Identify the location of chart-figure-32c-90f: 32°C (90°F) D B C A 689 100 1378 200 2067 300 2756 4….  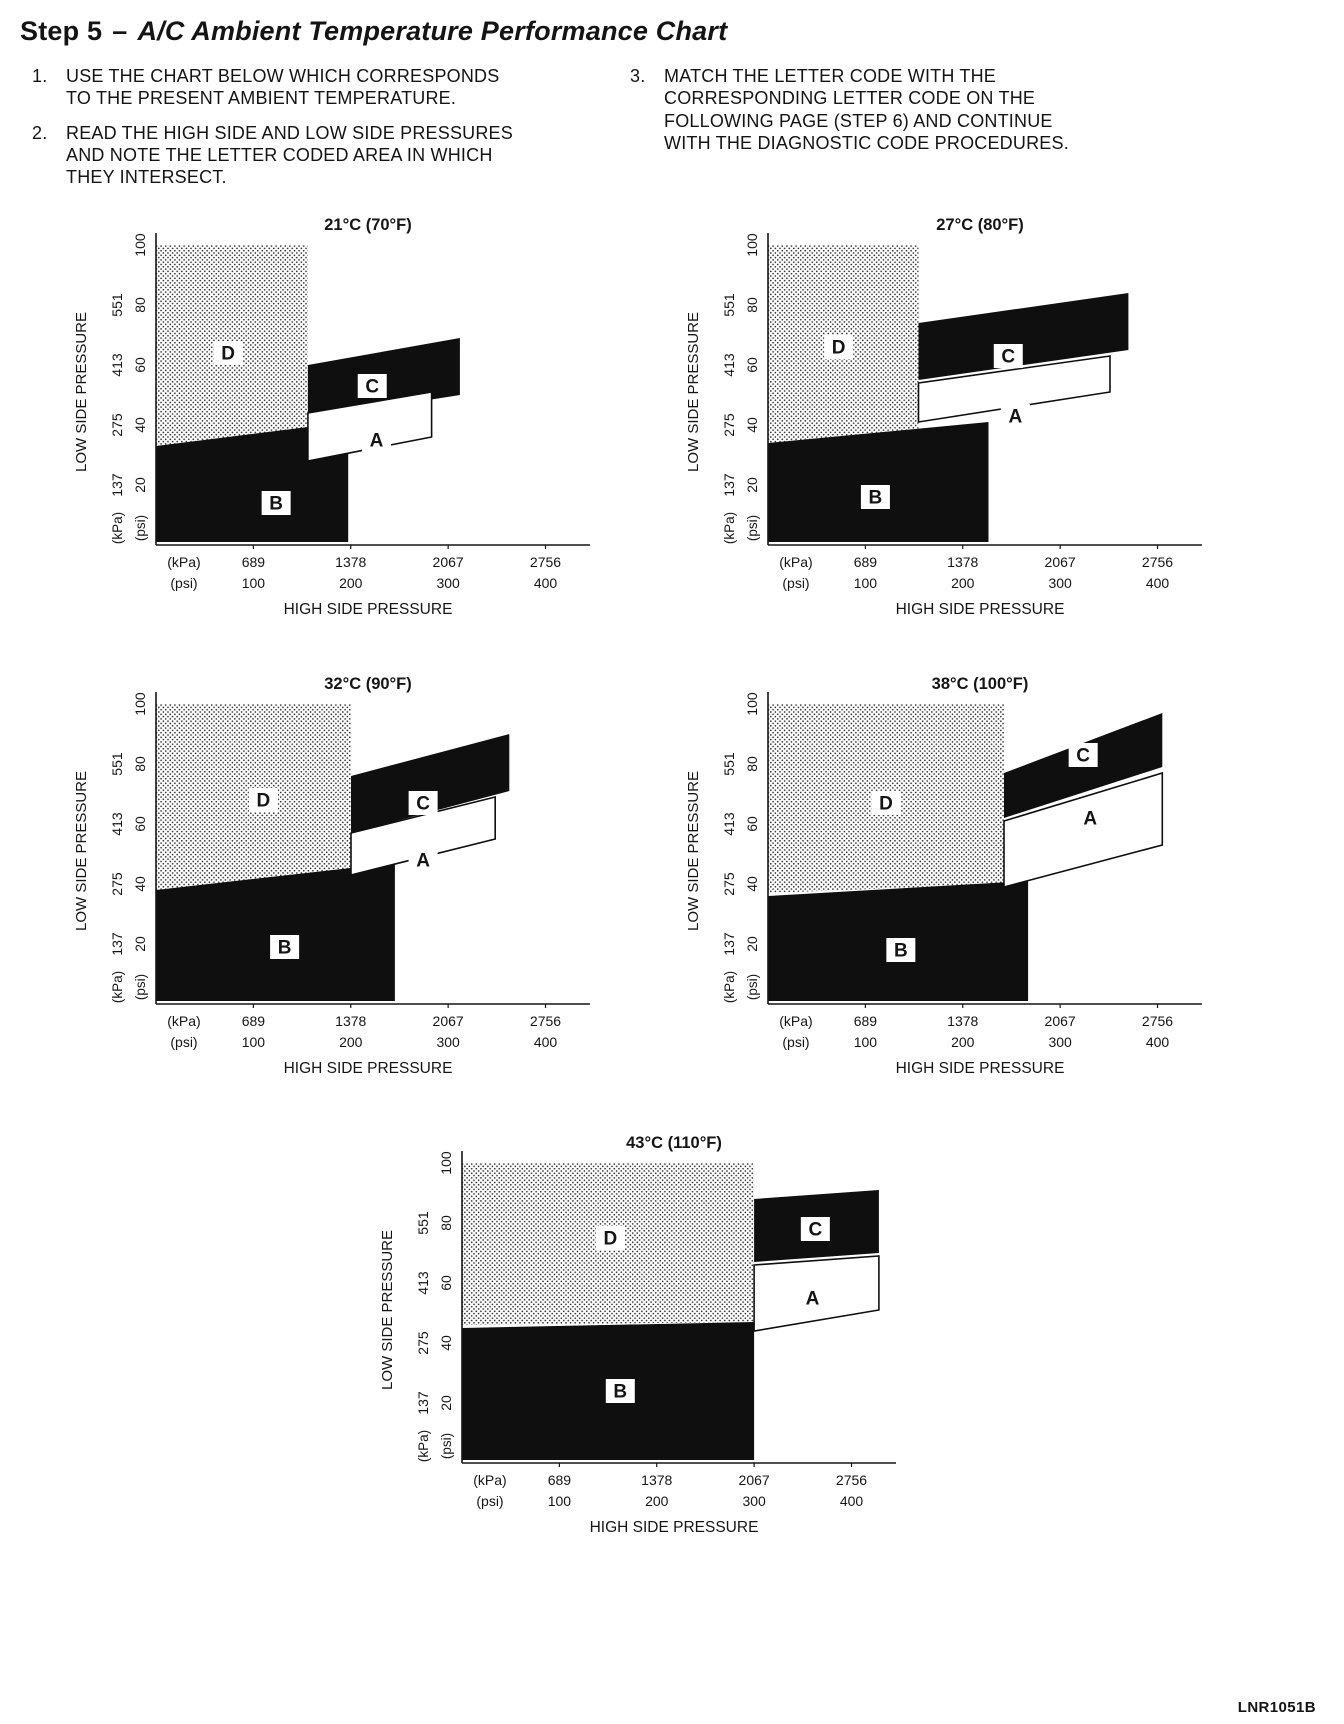
(331, 876).